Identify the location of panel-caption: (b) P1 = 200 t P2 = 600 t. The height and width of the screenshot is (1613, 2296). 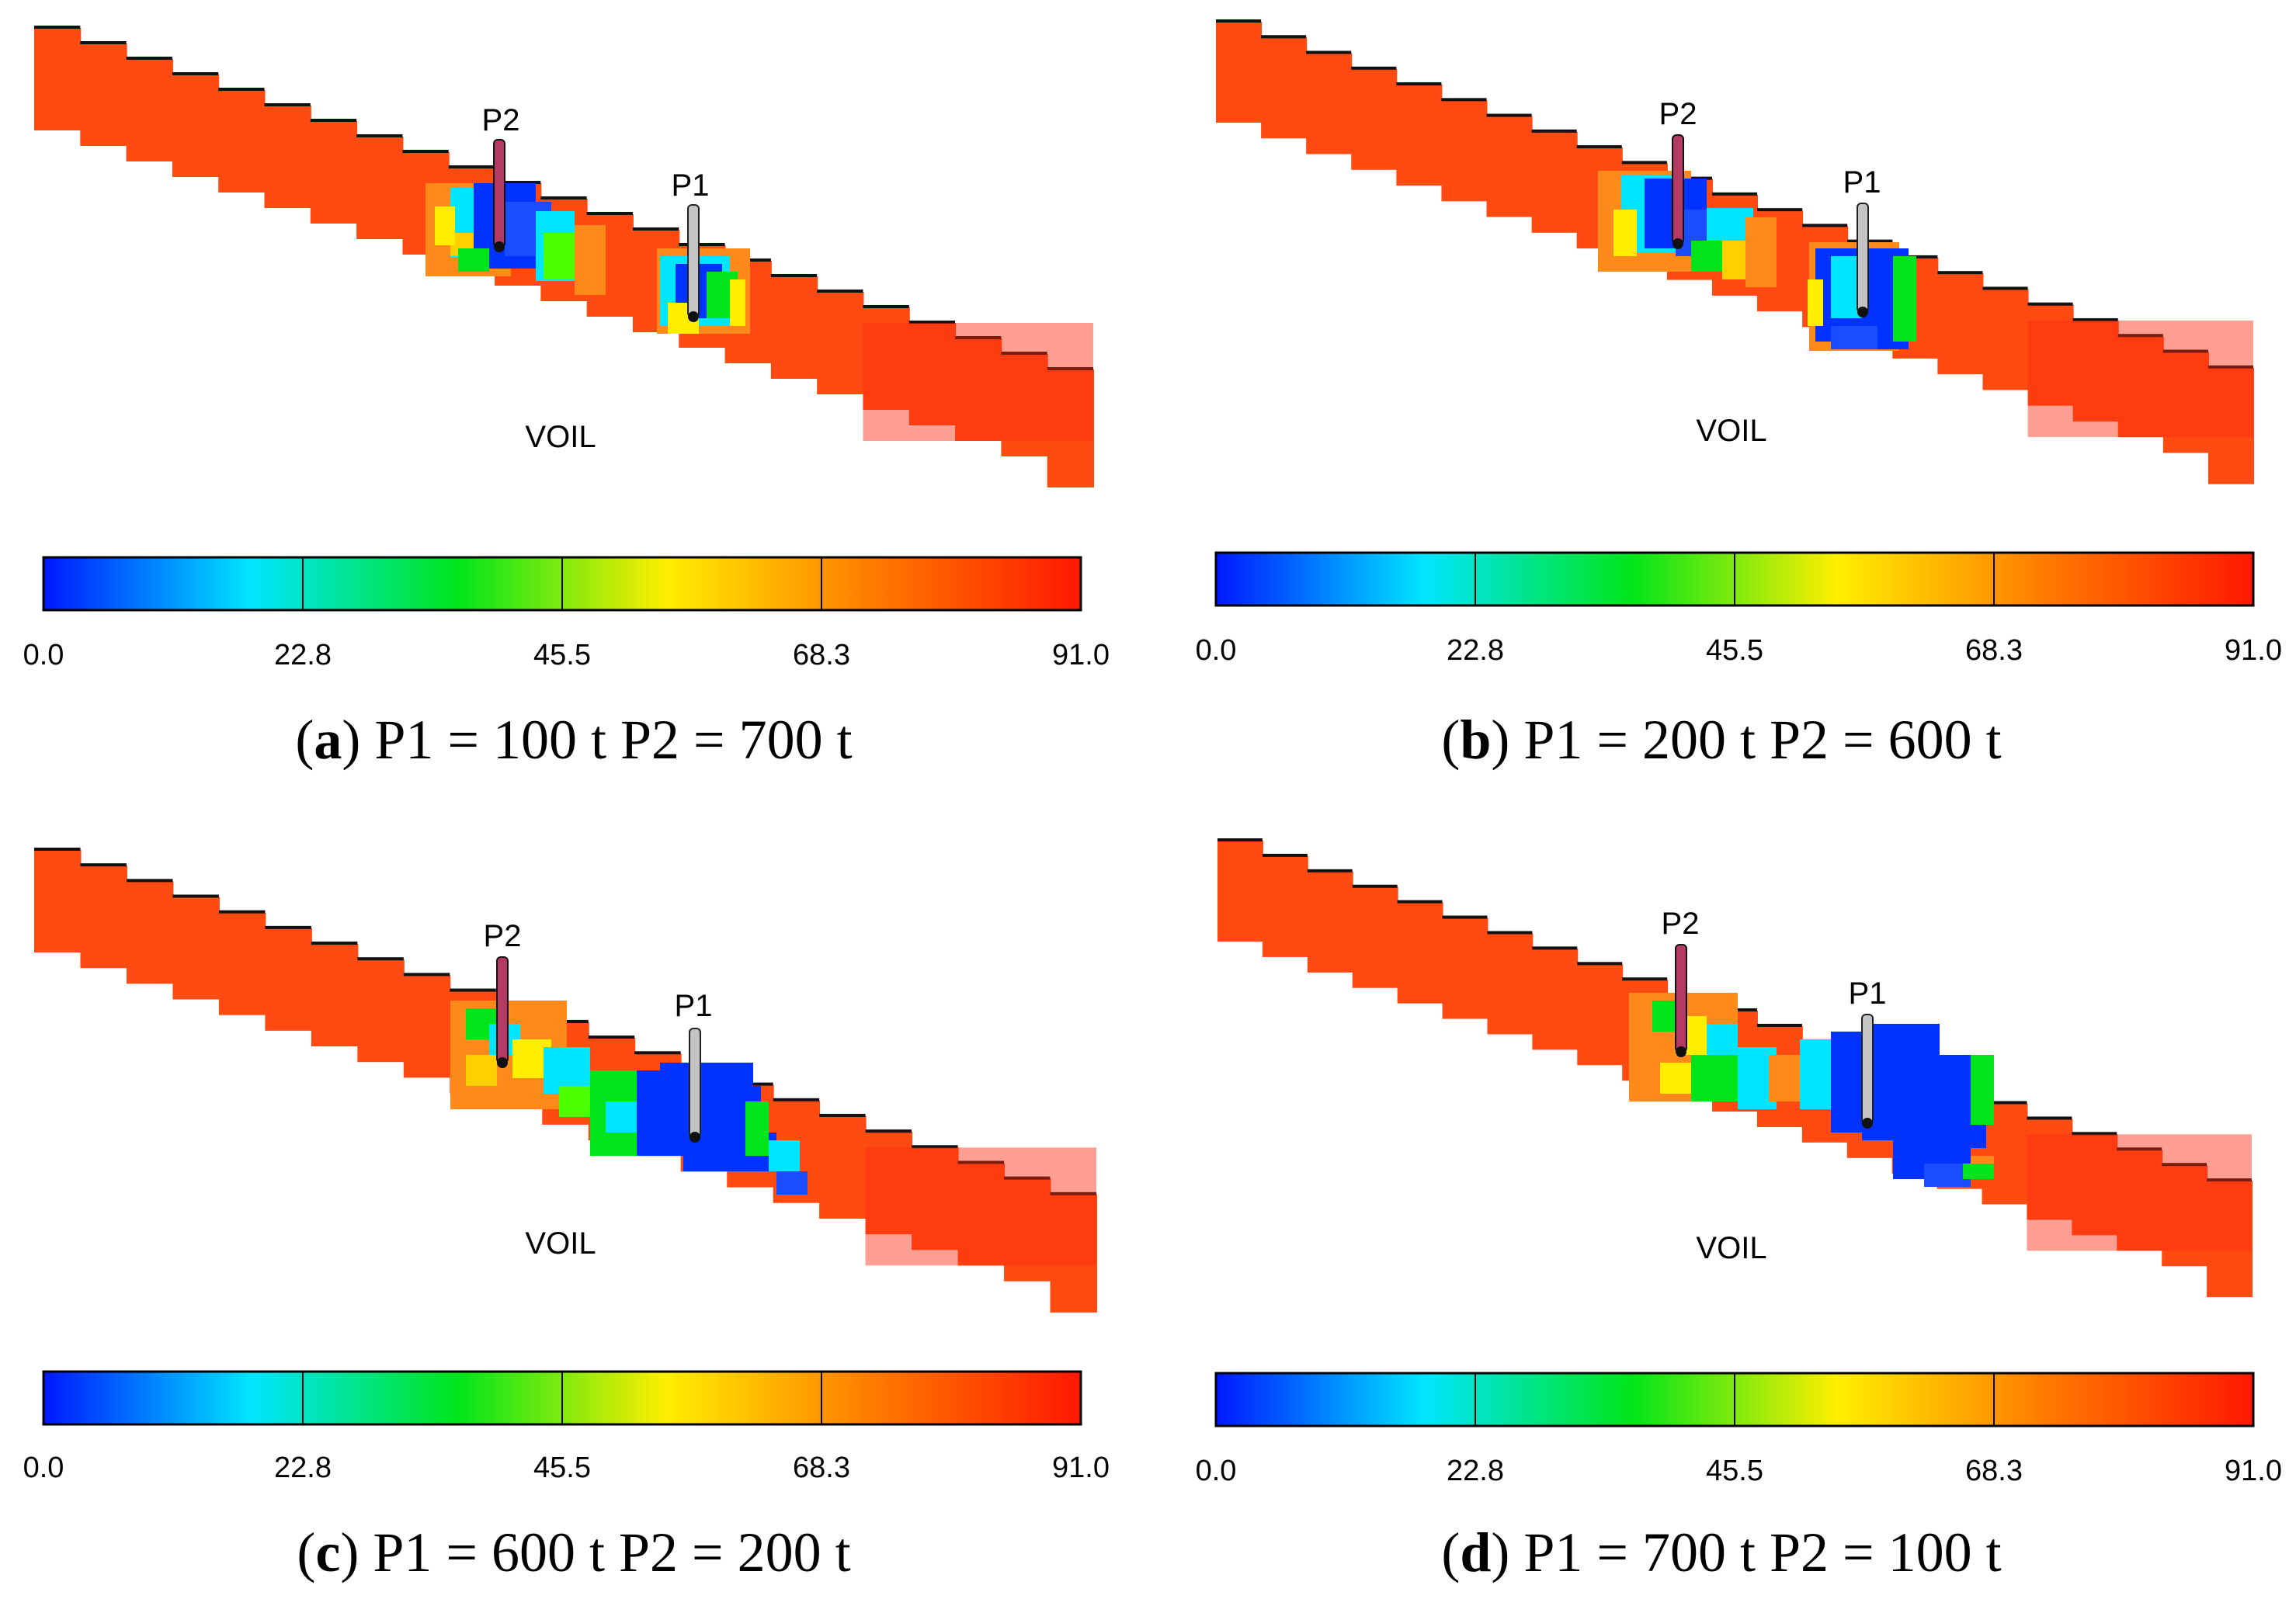
(1722, 740).